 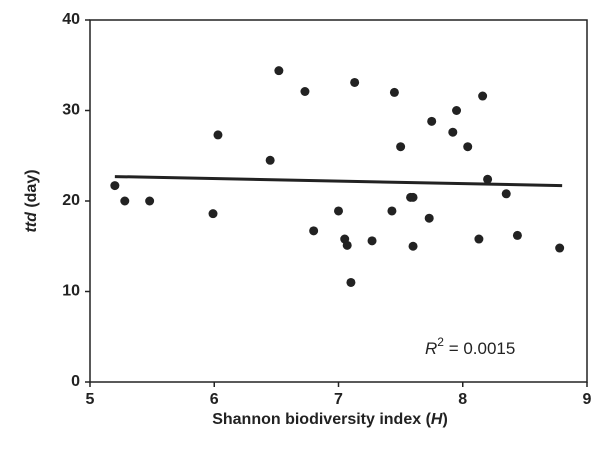 I want to click on x-tick-label: 9, so click(x=587, y=399).